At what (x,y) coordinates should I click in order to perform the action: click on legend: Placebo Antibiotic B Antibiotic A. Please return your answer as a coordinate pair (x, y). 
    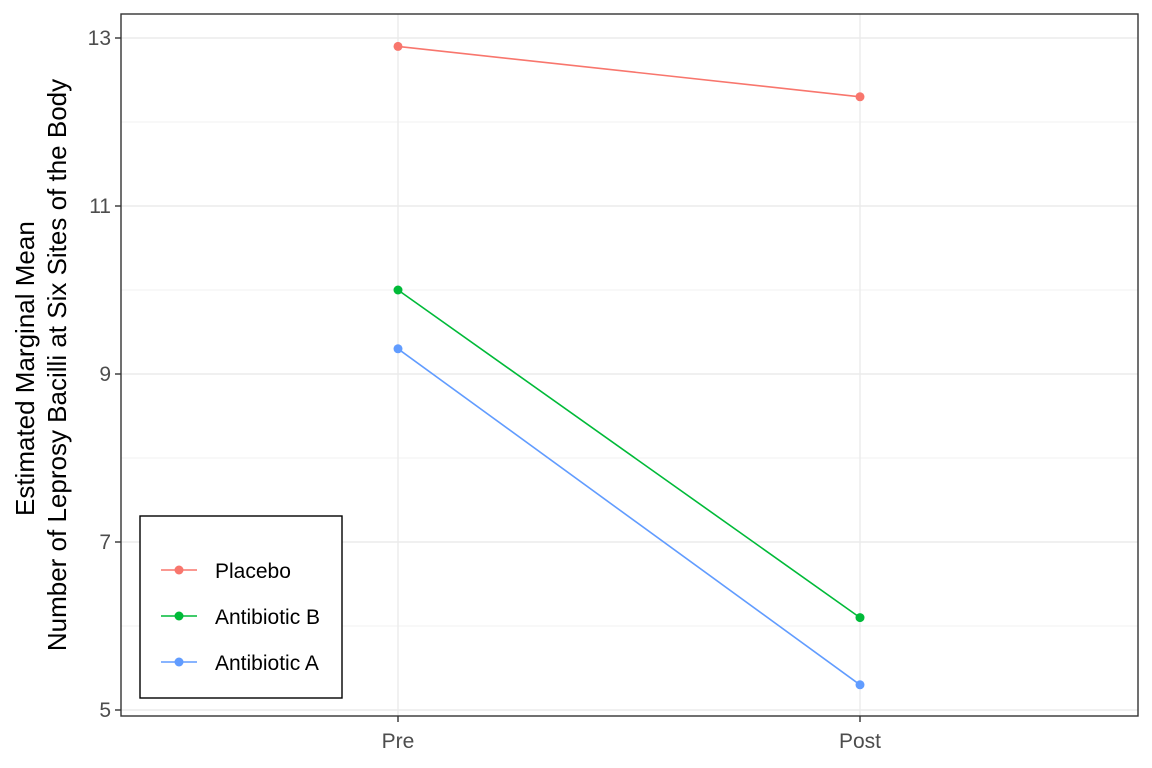
    Looking at the image, I should click on (241, 607).